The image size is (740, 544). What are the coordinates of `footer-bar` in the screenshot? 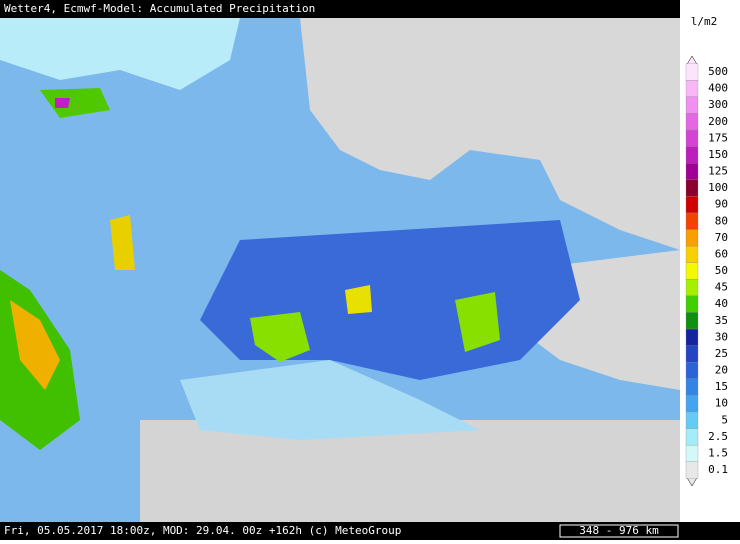 It's located at (370, 531).